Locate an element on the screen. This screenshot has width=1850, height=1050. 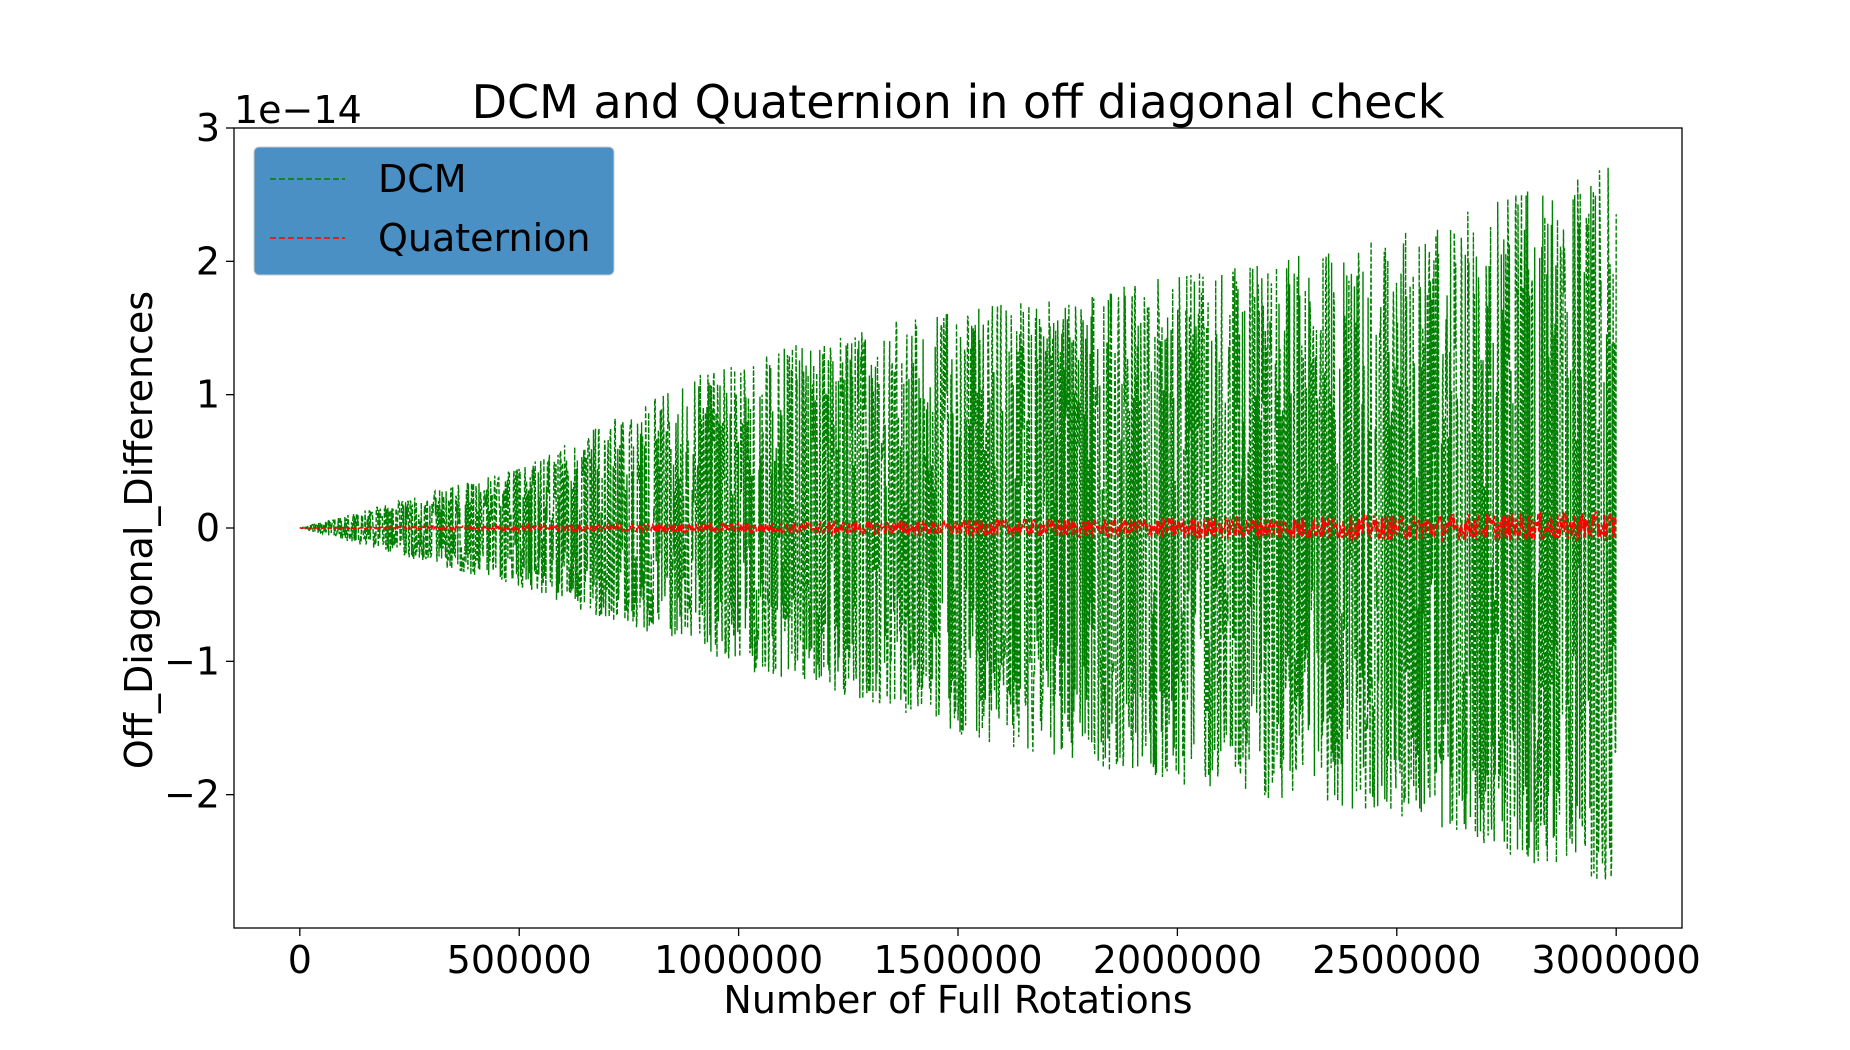
legend: DCM Quaternion is located at coordinates (434, 211).